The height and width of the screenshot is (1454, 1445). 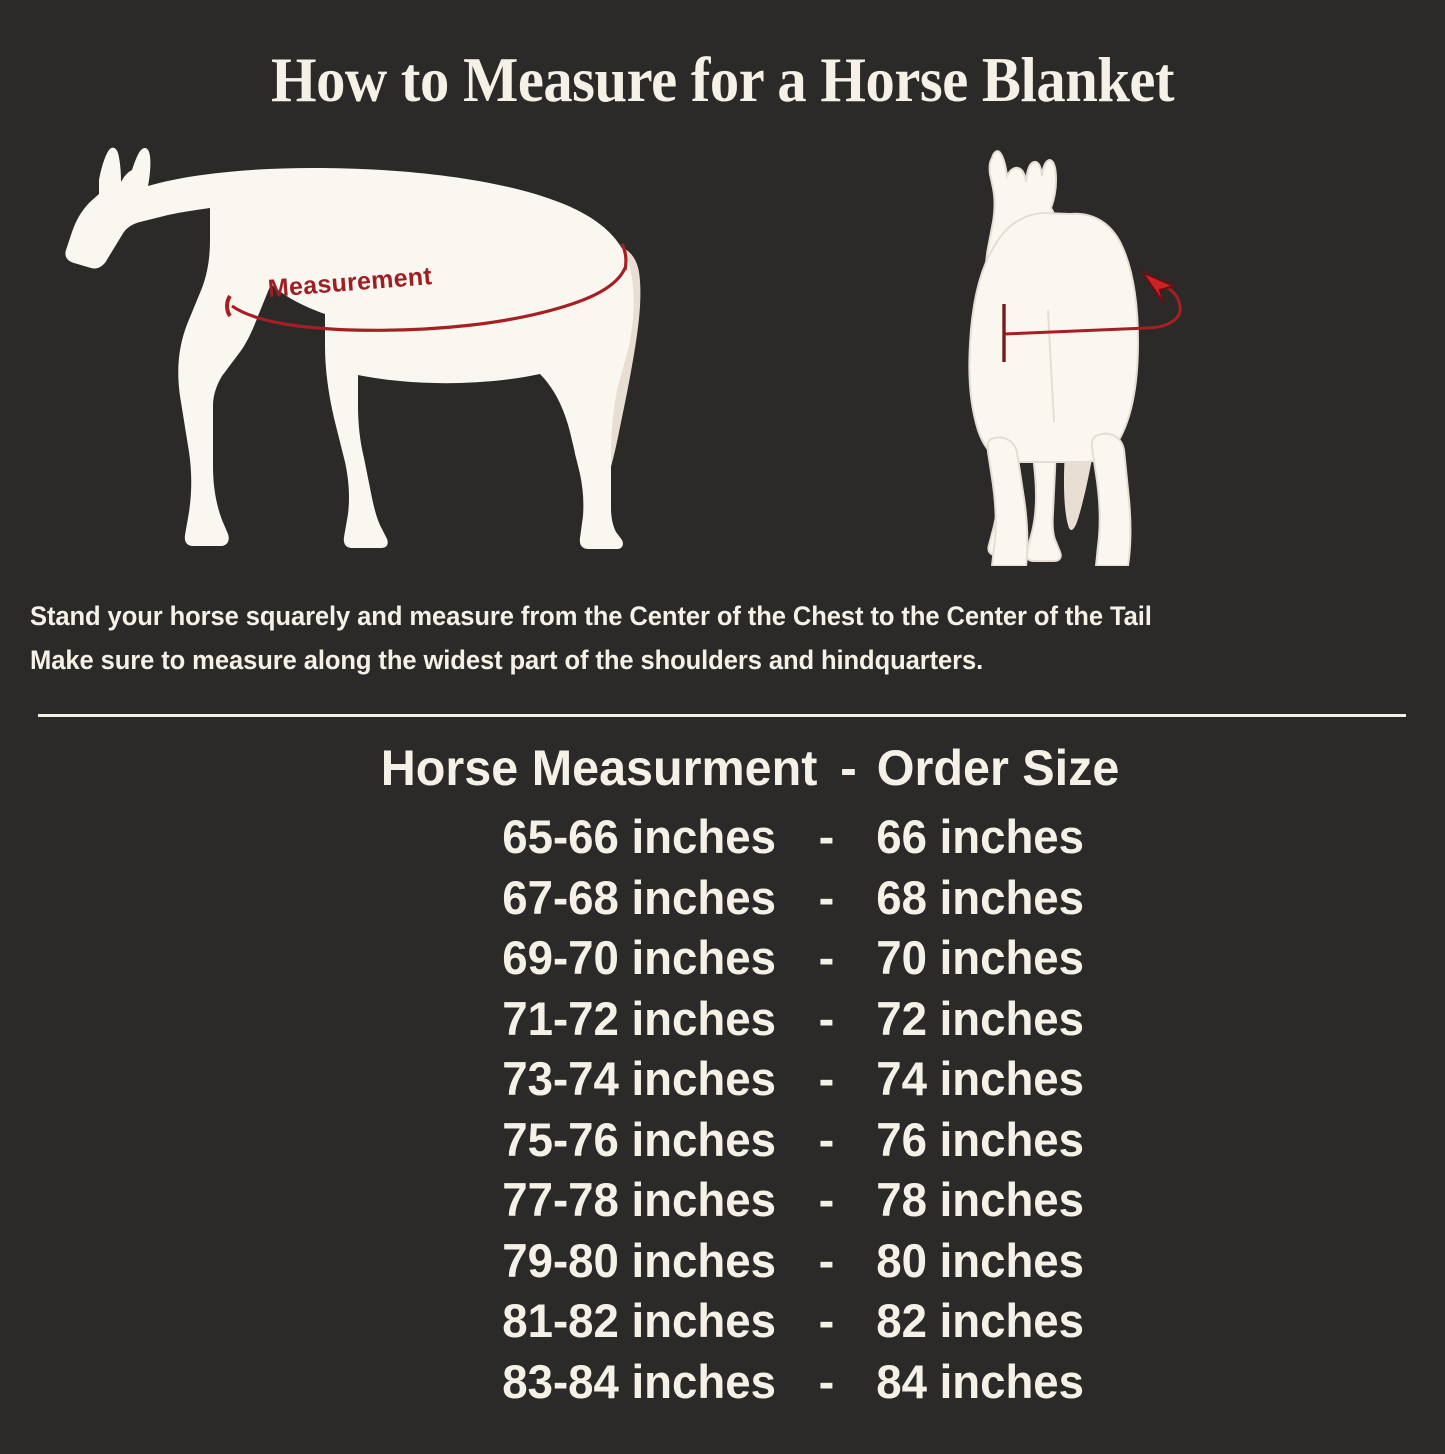 What do you see at coordinates (599, 768) in the screenshot?
I see `column-header-measurement: Horse Measurment` at bounding box center [599, 768].